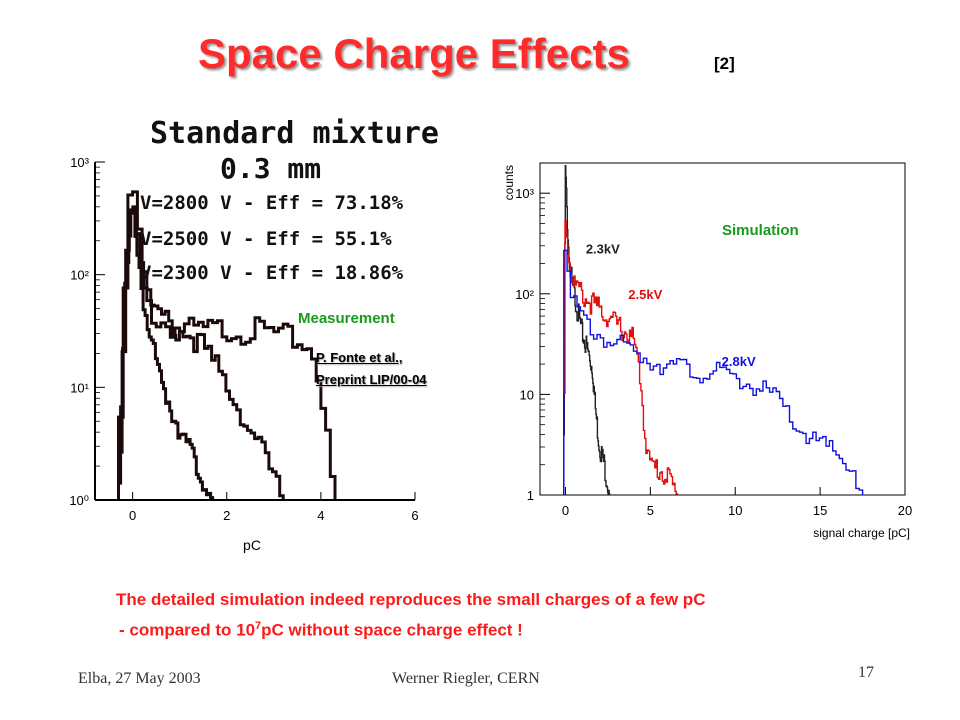 This screenshot has width=960, height=720. I want to click on reference-authors: P. Fonte et al.,, so click(359, 357).